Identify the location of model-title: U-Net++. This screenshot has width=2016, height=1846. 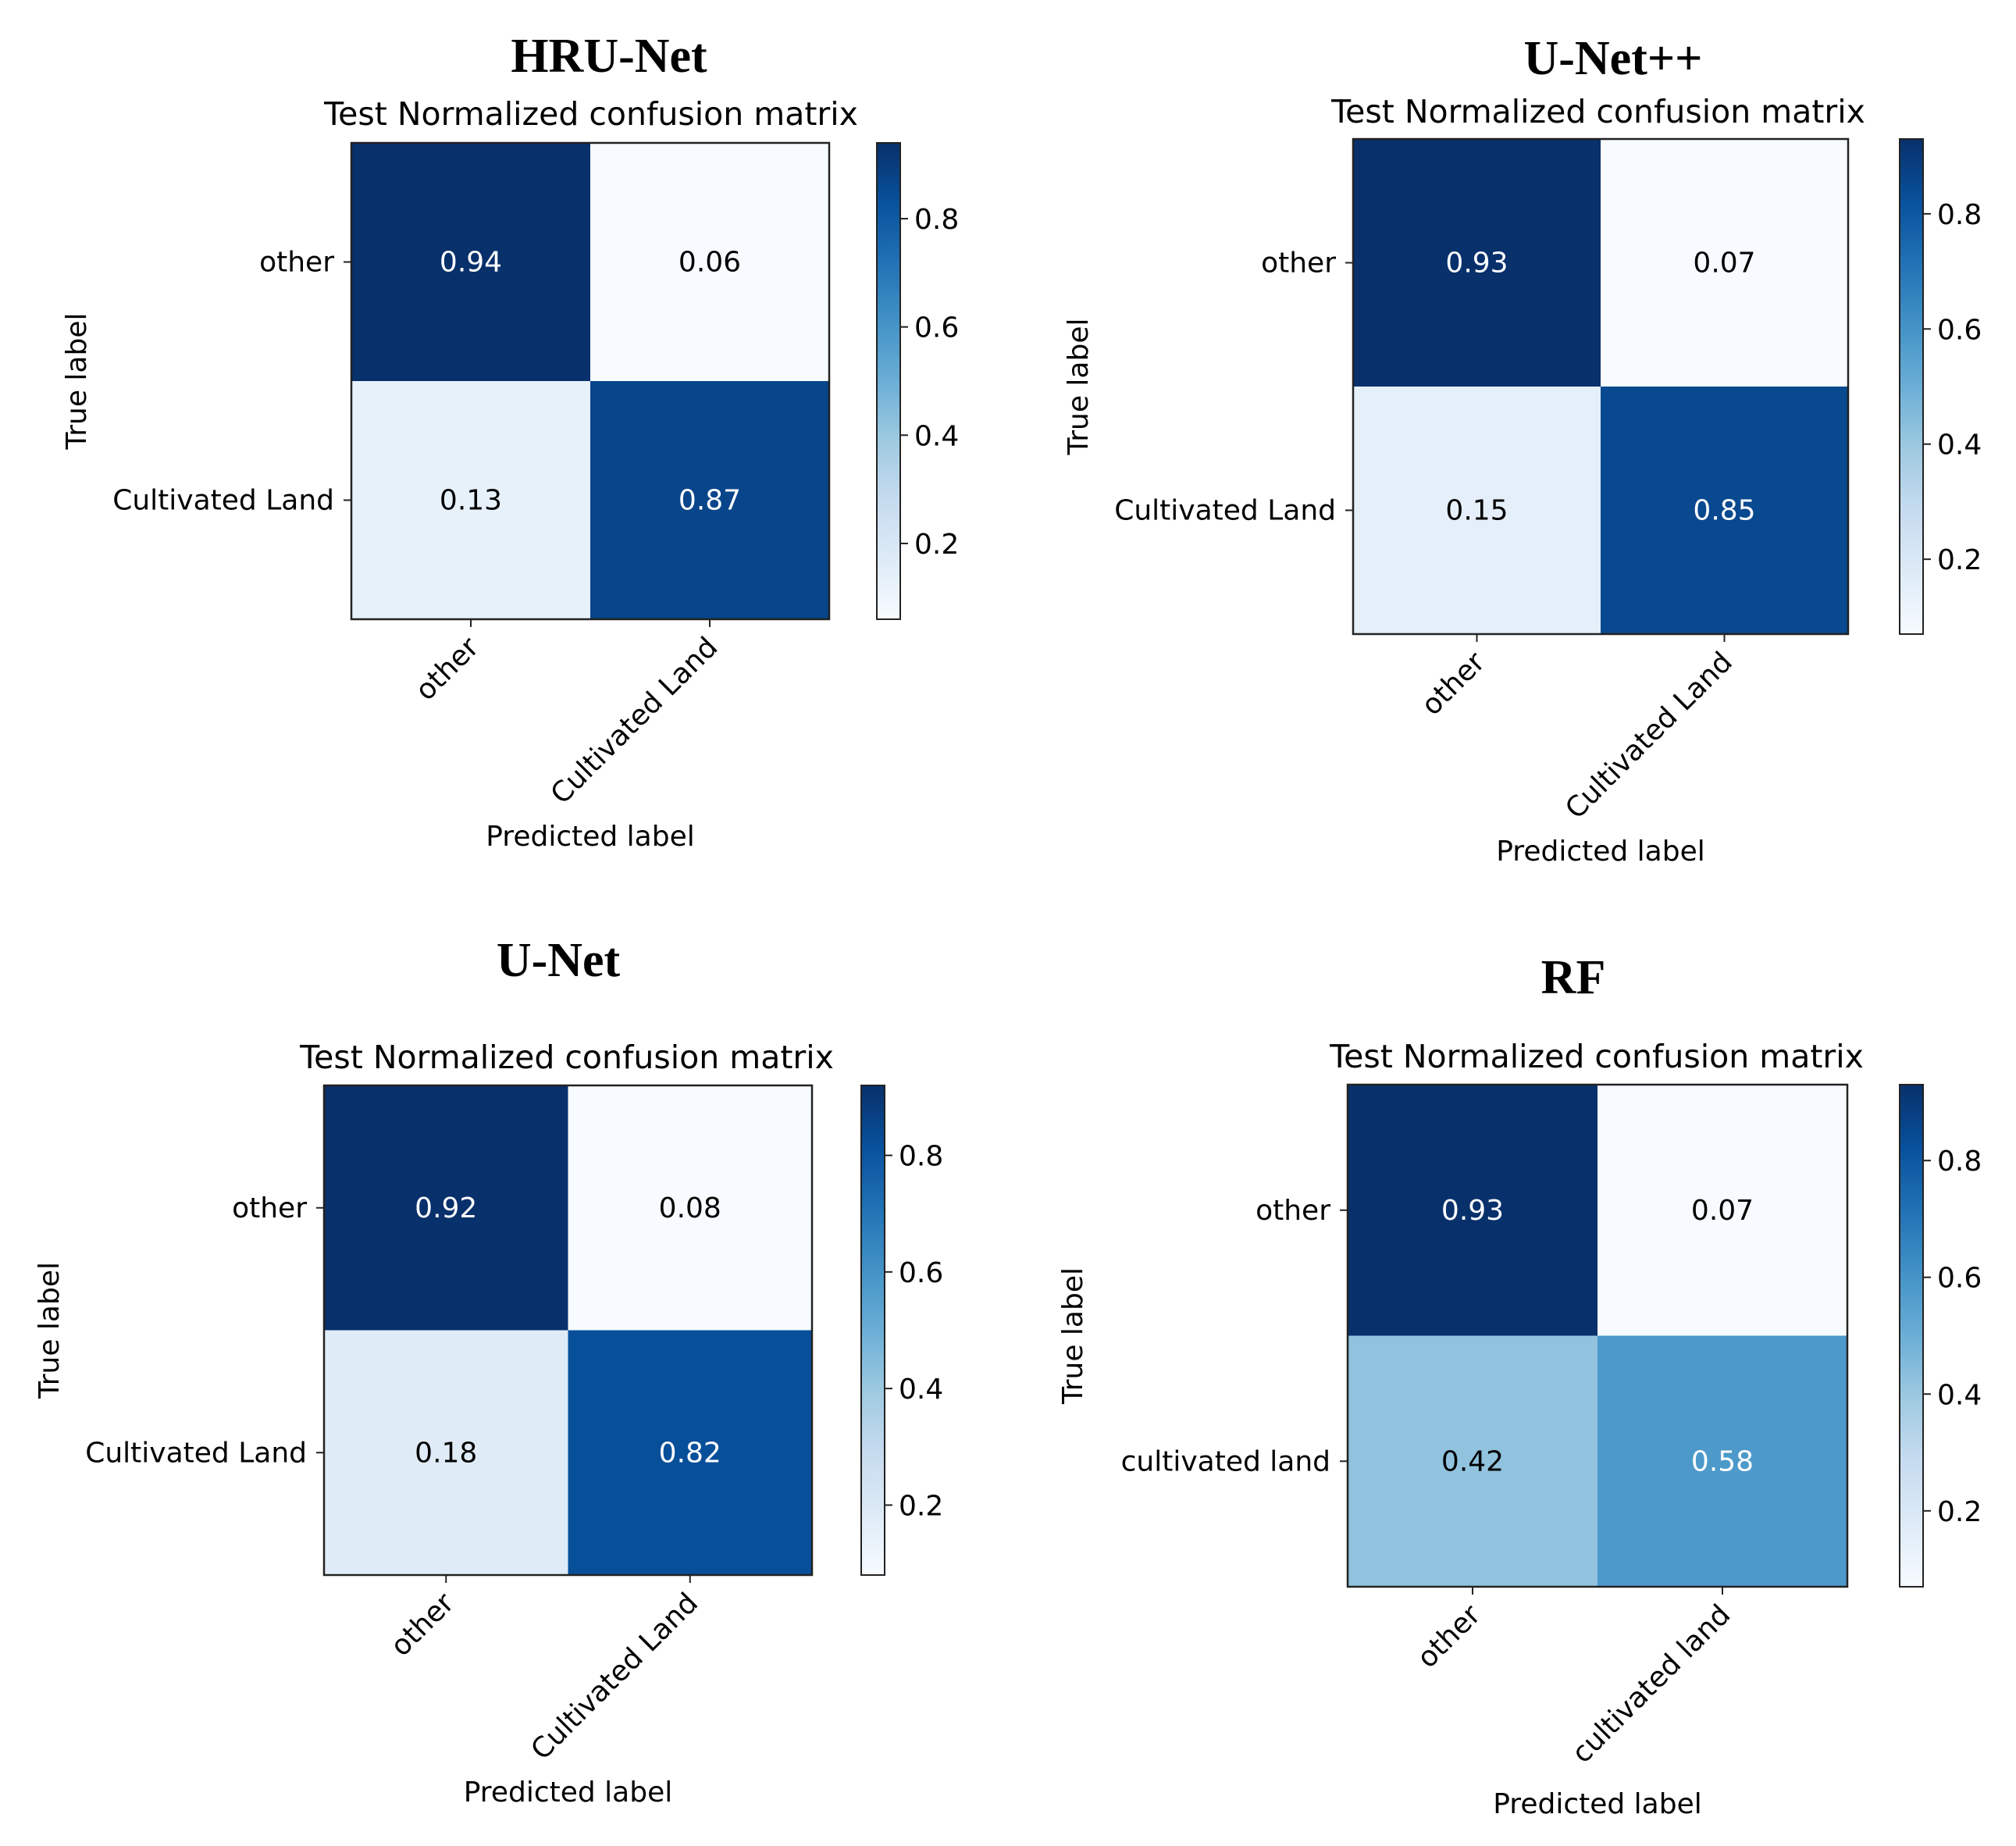
(1612, 58).